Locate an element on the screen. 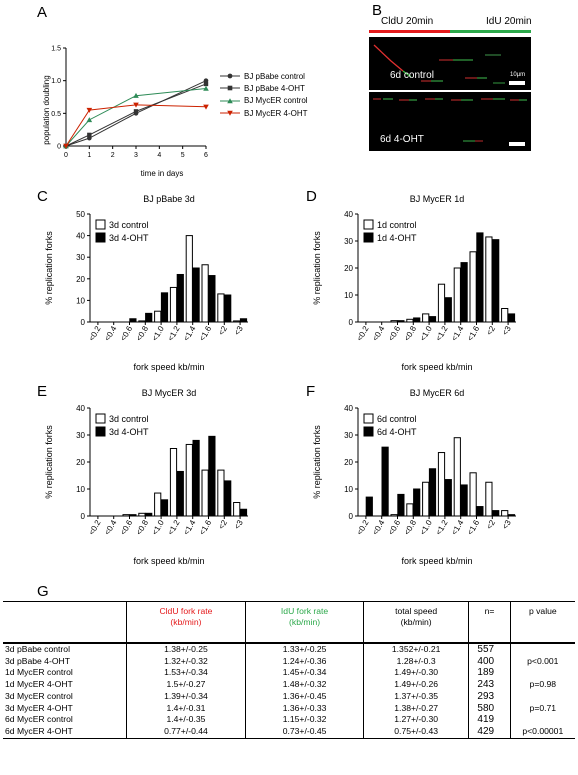  idu-cell: 1.45+/-0.34 is located at coordinates (304, 673).